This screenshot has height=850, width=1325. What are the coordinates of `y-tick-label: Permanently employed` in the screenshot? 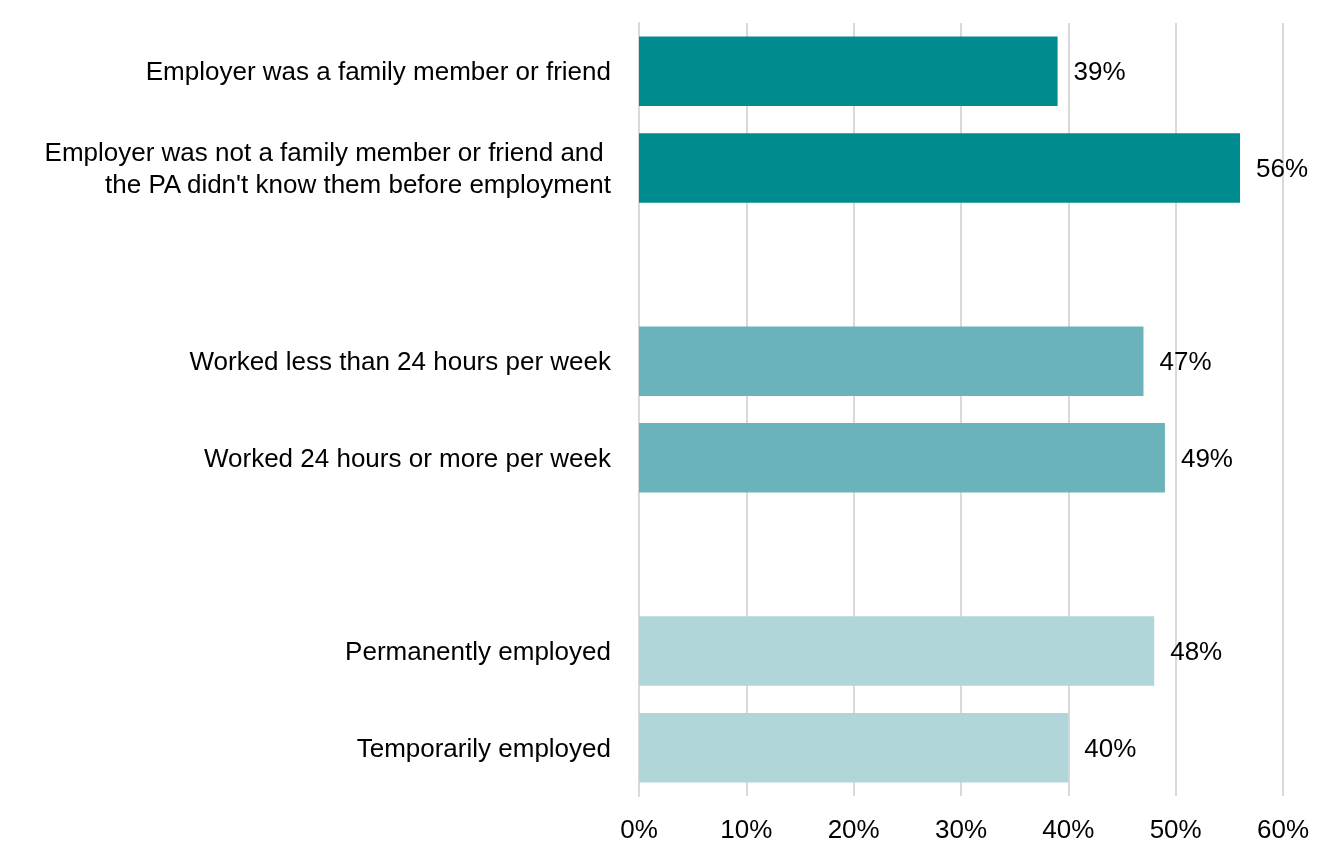 It's located at (478, 651).